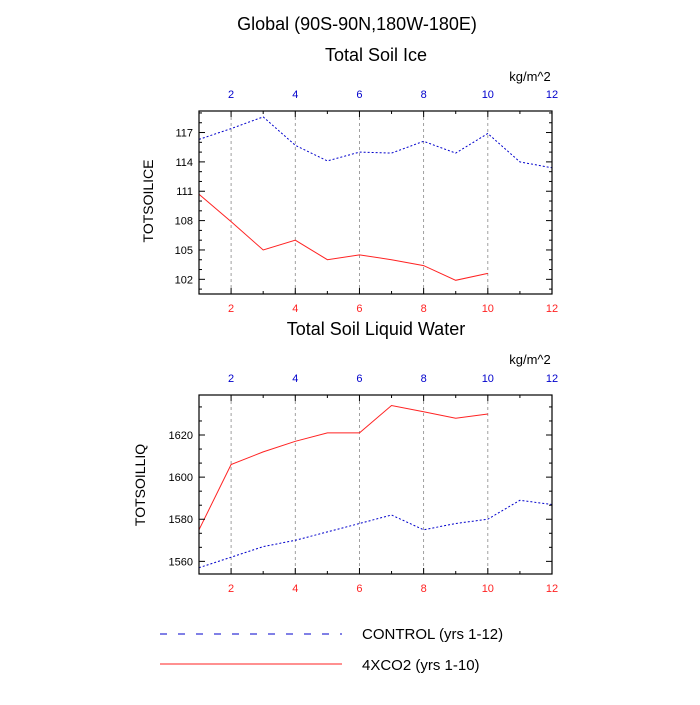  What do you see at coordinates (181, 562) in the screenshot?
I see `y-tick-label: 1560` at bounding box center [181, 562].